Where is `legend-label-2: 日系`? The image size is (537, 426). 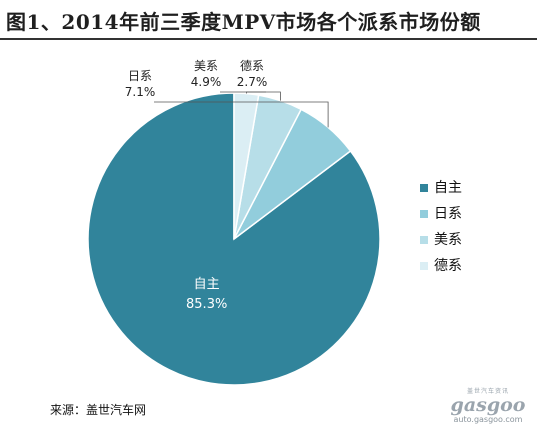
legend-label-2: 日系 is located at coordinates (448, 214).